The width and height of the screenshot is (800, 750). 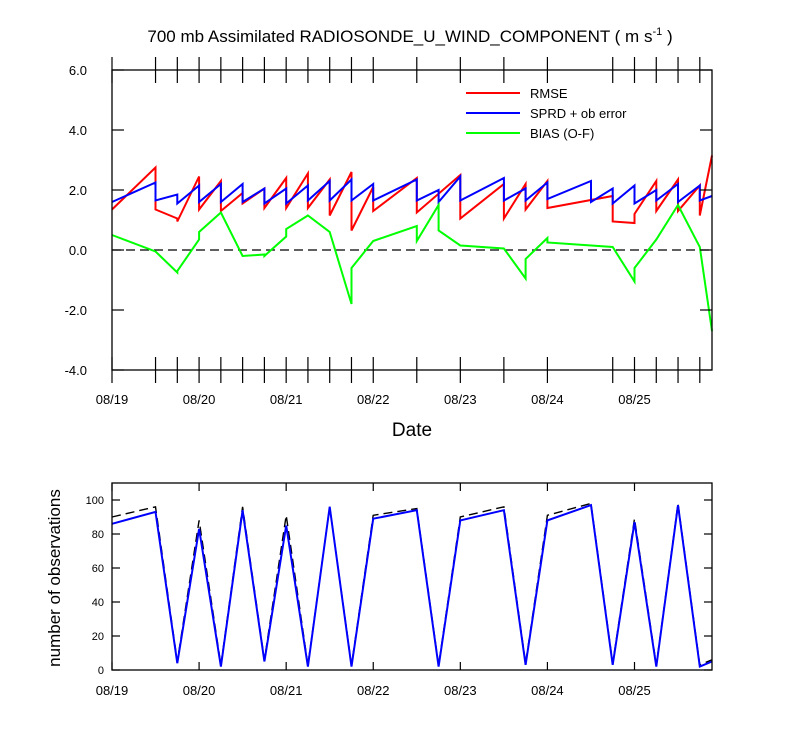 What do you see at coordinates (76, 310) in the screenshot?
I see `y-tick-label: -2.0` at bounding box center [76, 310].